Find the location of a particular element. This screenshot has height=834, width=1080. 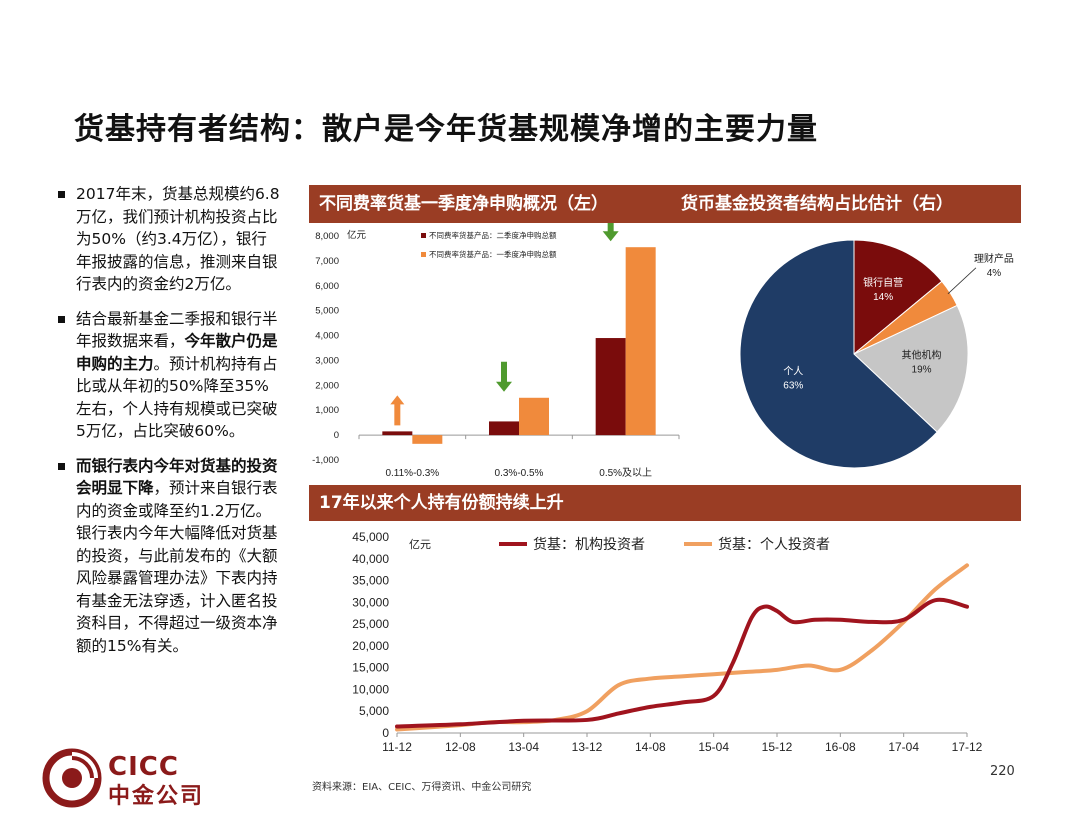

y-tick-label: 3,000 is located at coordinates (327, 360).